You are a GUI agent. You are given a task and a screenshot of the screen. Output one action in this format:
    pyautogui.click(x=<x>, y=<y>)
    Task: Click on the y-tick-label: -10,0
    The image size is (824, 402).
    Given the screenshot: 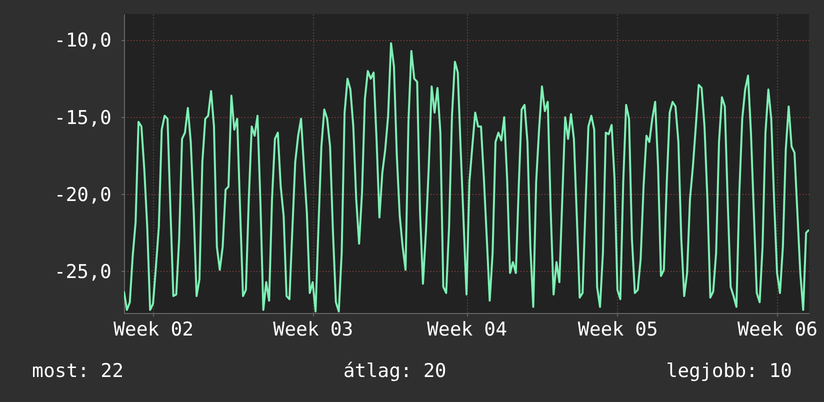 What is the action you would take?
    pyautogui.click(x=83, y=41)
    